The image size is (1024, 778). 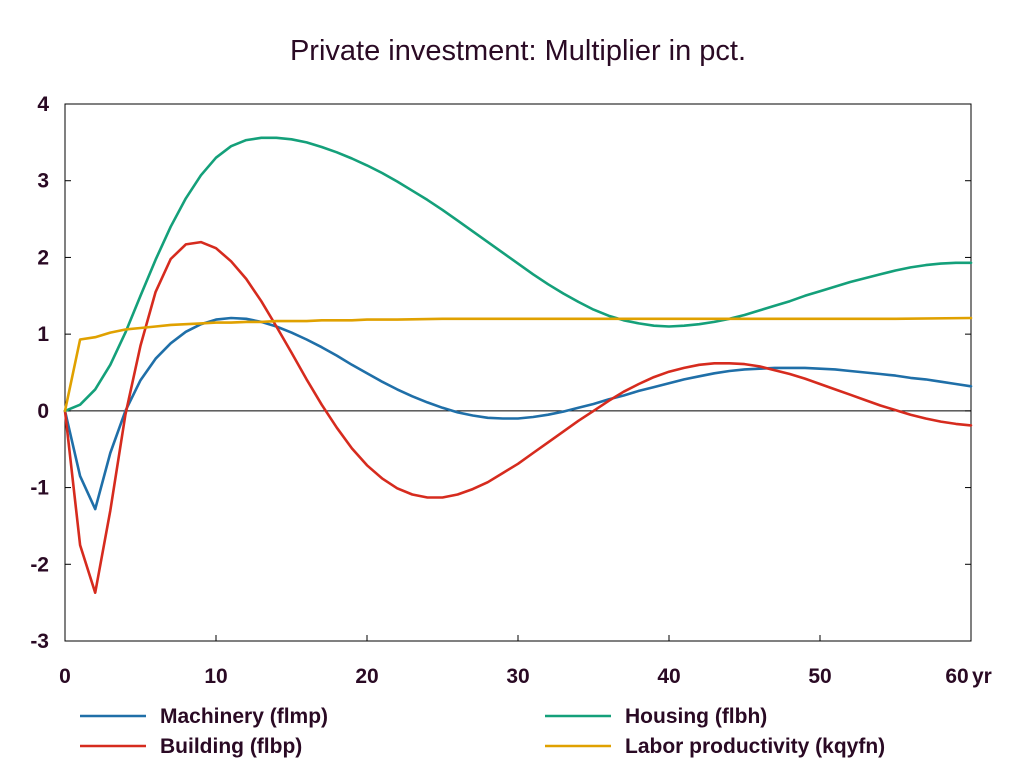 I want to click on legend-label: Labor productivity (kqyfn), so click(x=755, y=746).